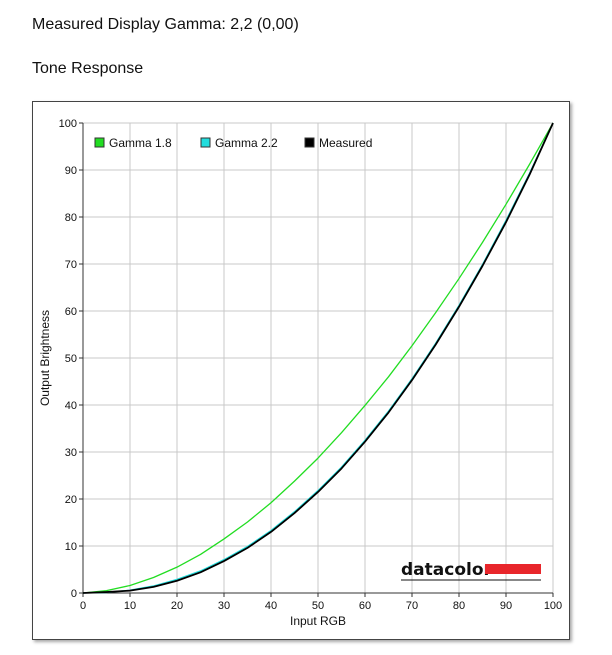 The image size is (612, 655). What do you see at coordinates (71, 218) in the screenshot?
I see `y-tick-label: 80` at bounding box center [71, 218].